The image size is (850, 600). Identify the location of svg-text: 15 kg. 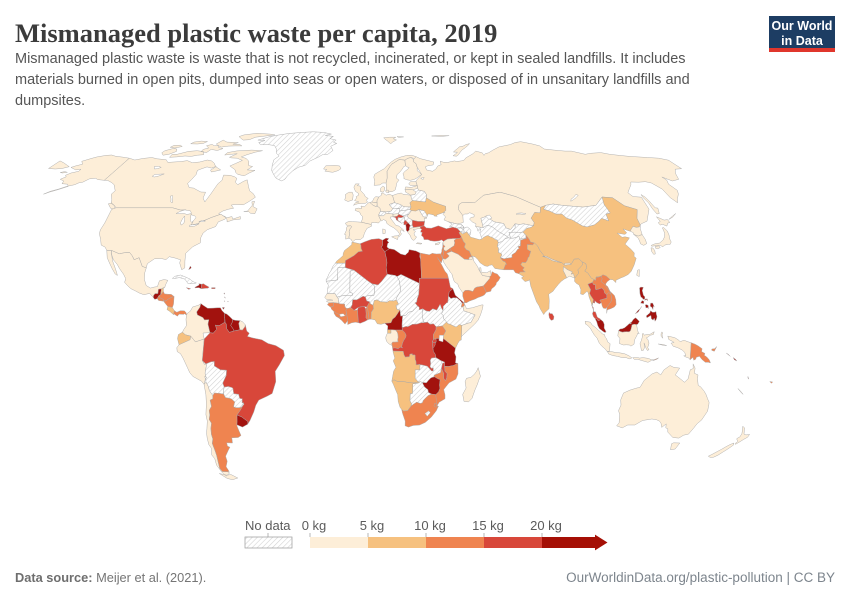
(488, 525).